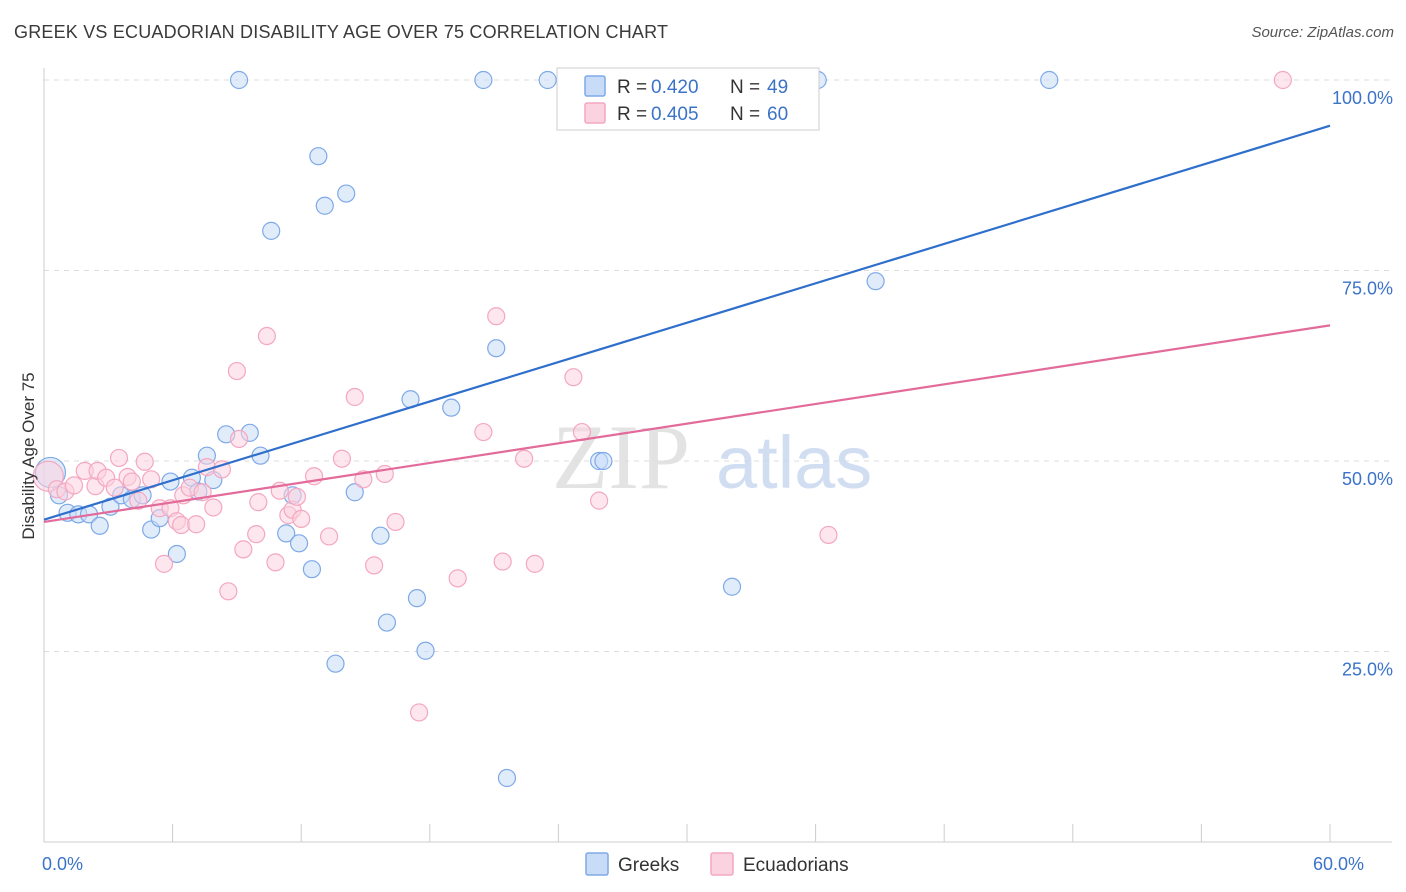  What do you see at coordinates (632, 114) in the screenshot?
I see `legend-ecuadorians-r-label: R =` at bounding box center [632, 114].